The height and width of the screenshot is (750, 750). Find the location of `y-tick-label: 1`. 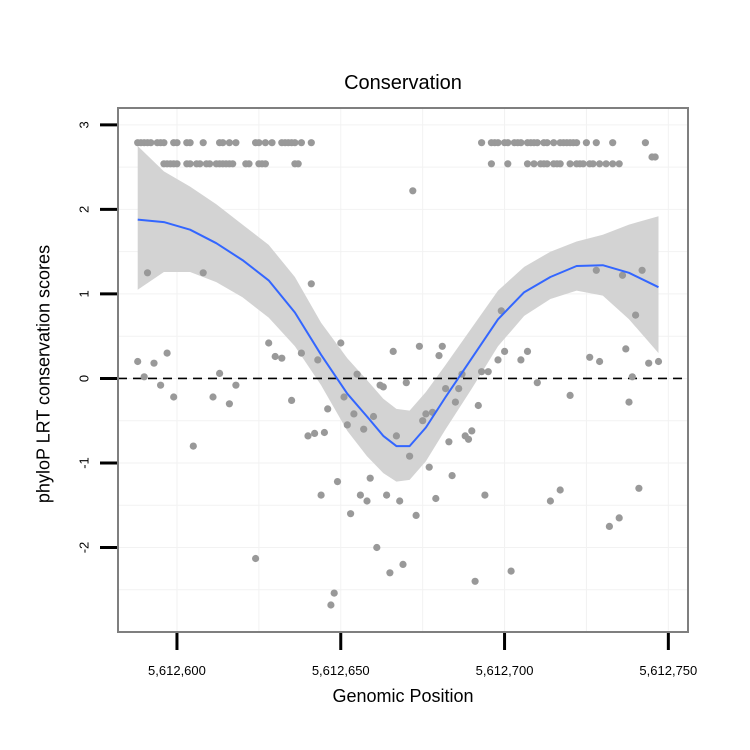

y-tick-label: 1 is located at coordinates (84, 293).